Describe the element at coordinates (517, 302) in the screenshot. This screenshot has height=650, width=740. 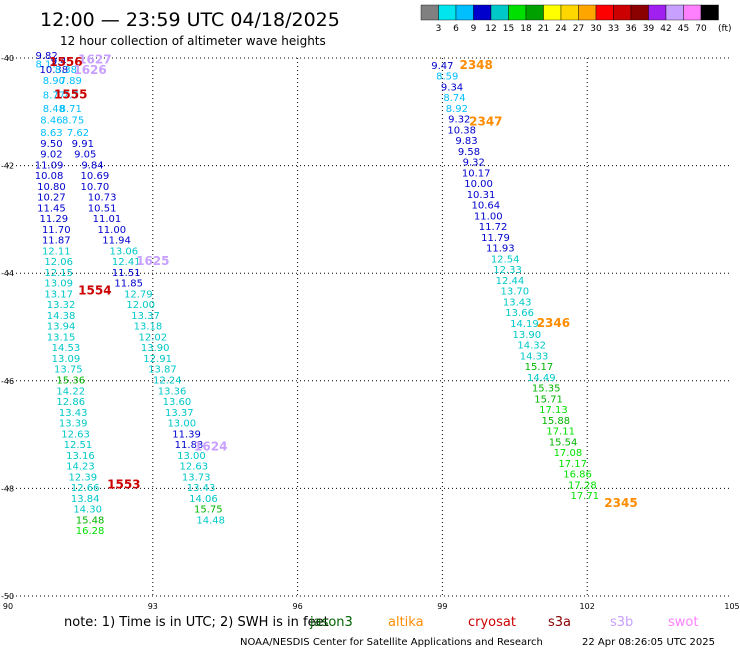
I see `wave-height-label: 13.43` at that location.